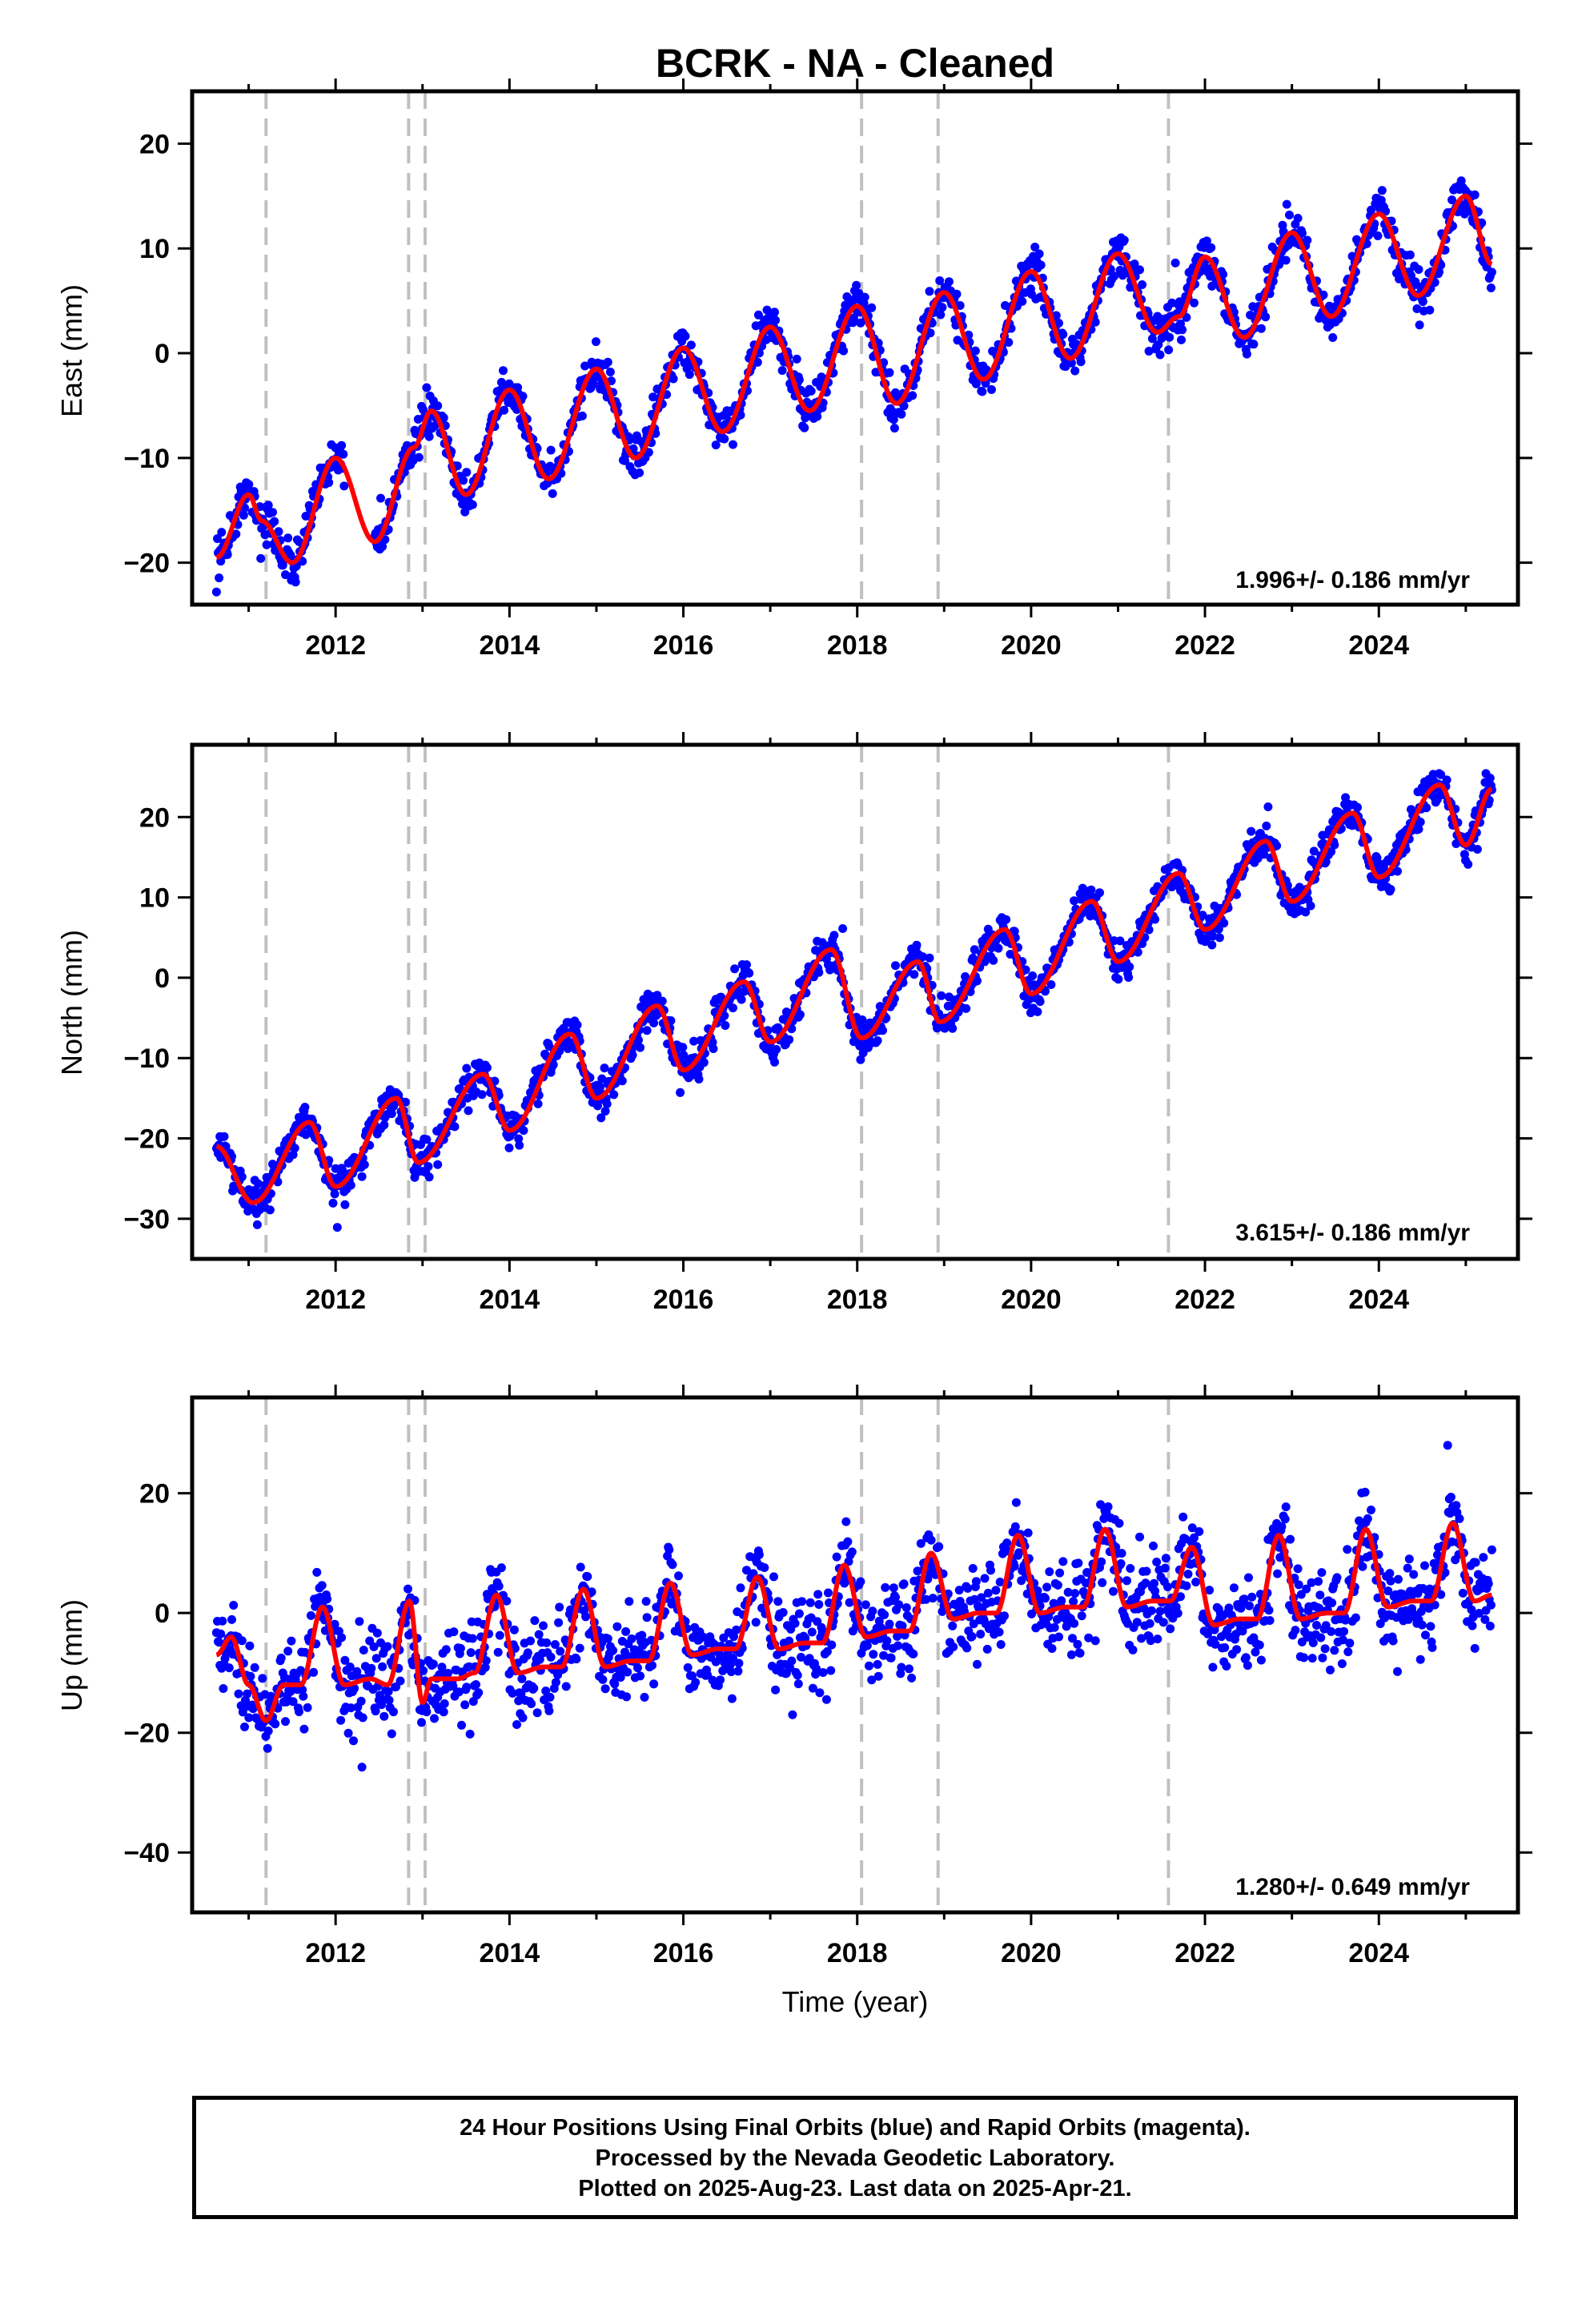 This screenshot has width=1582, height=2324. Describe the element at coordinates (854, 379) in the screenshot. I see `east-fit-curve` at that location.